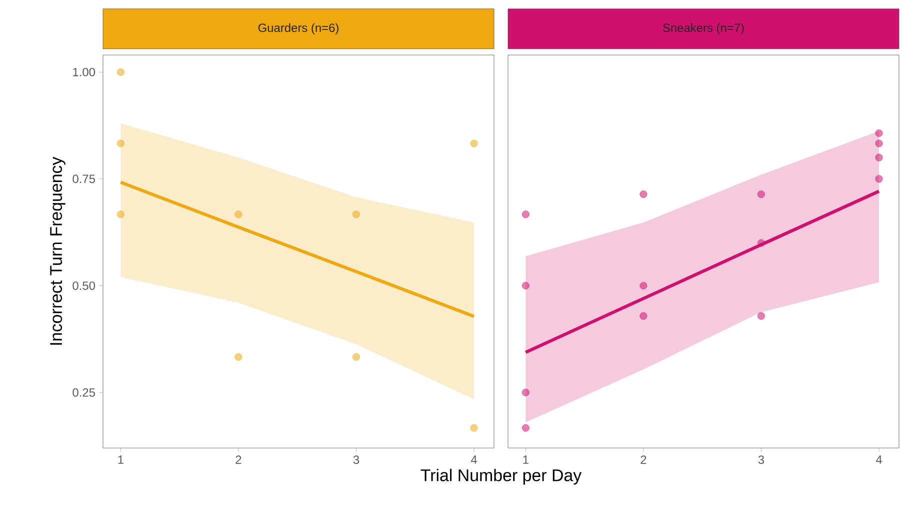 This screenshot has height=519, width=902. I want to click on x-axis-title: Trial Number per Day, so click(501, 476).